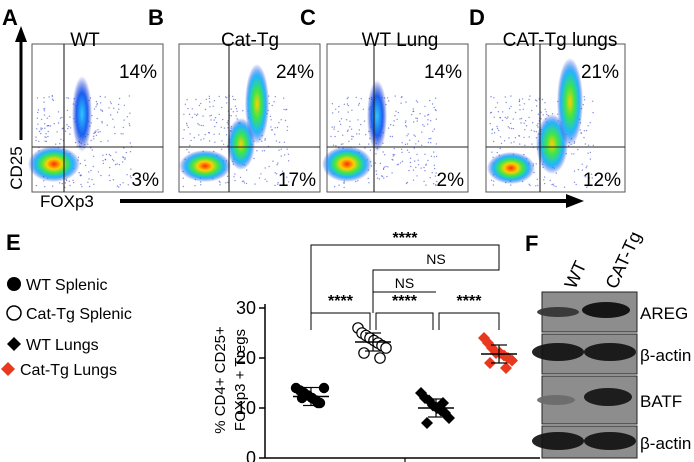  What do you see at coordinates (665, 355) in the screenshot?
I see `band-label: β-actin` at bounding box center [665, 355].